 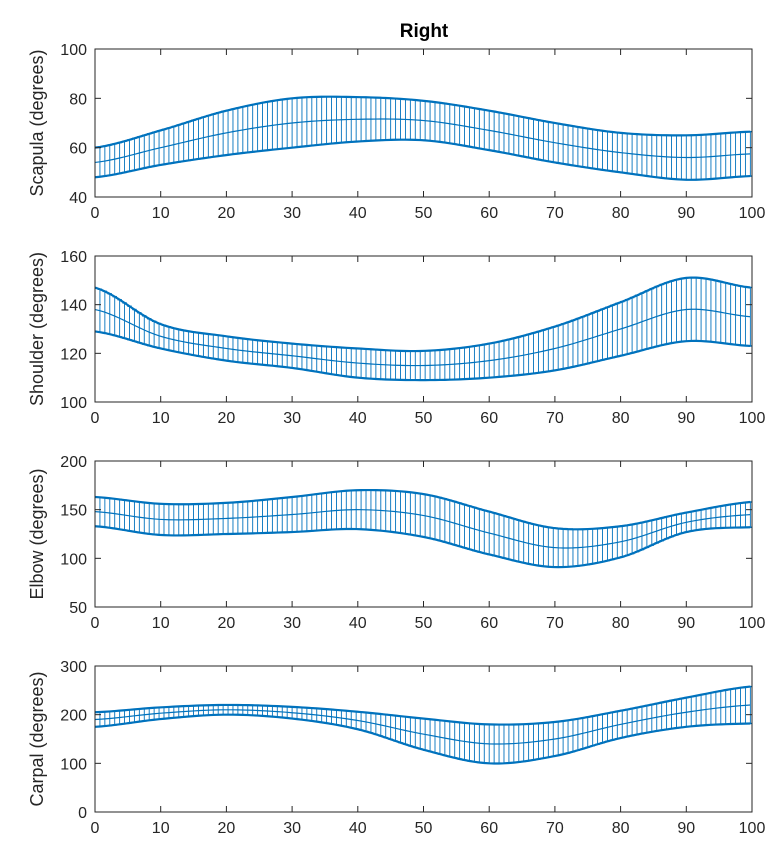 I want to click on y-axis-label: Shoulder (degrees), so click(x=37, y=329).